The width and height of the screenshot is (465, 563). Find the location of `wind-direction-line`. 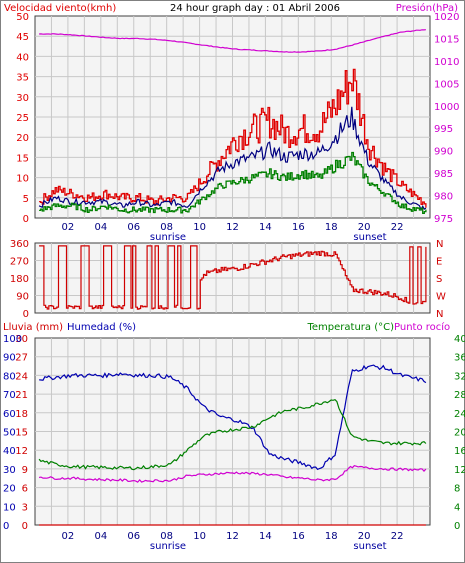

wind-direction-line is located at coordinates (233, 277).